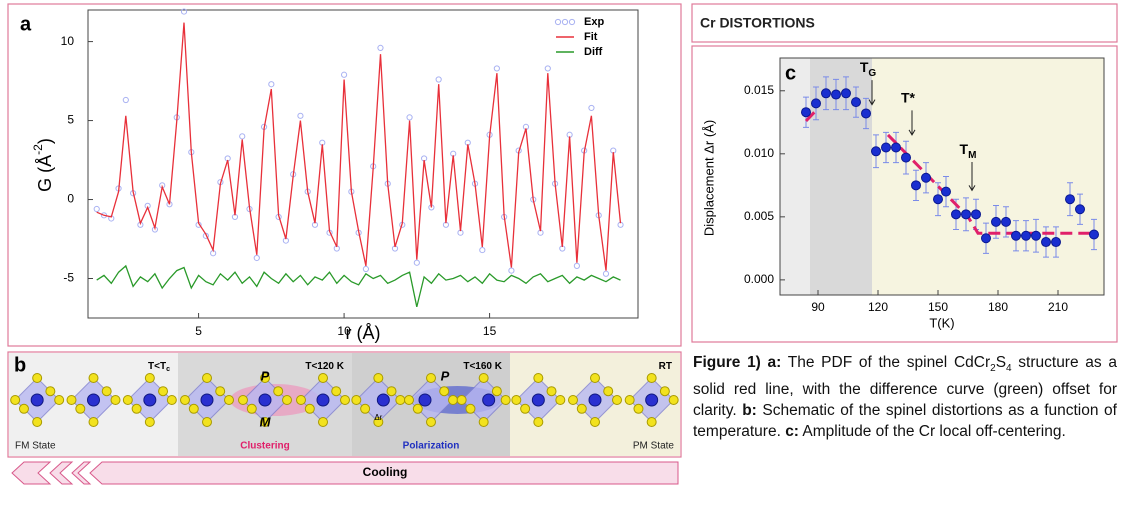 The height and width of the screenshot is (519, 1121). I want to click on annotation: TG, so click(868, 69).